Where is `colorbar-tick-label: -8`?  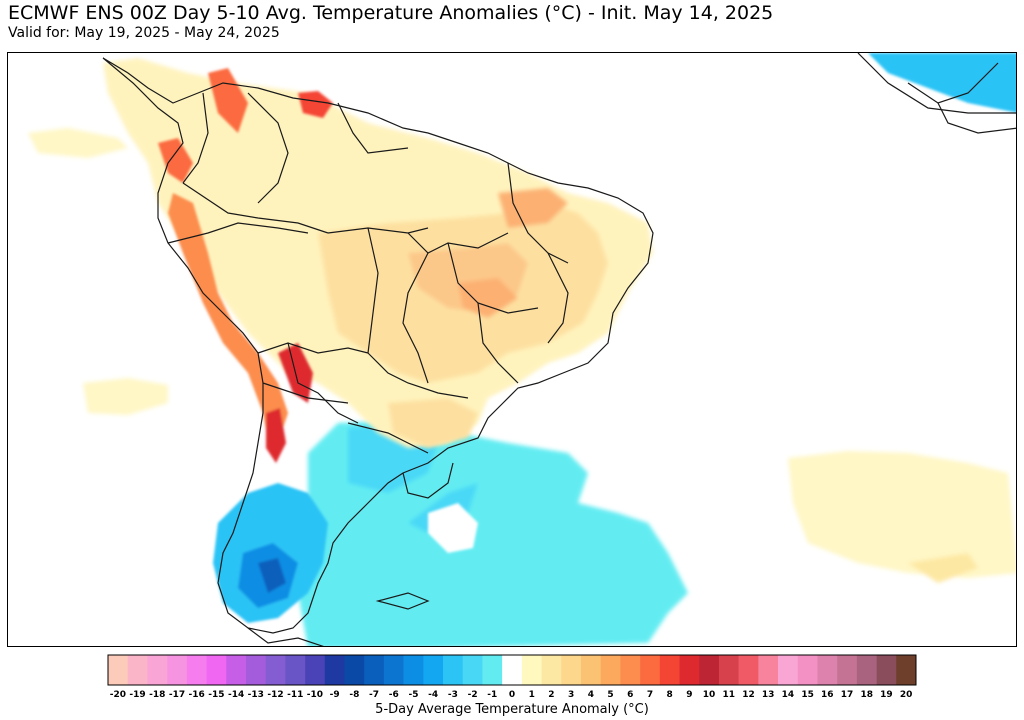
colorbar-tick-label: -8 is located at coordinates (354, 695).